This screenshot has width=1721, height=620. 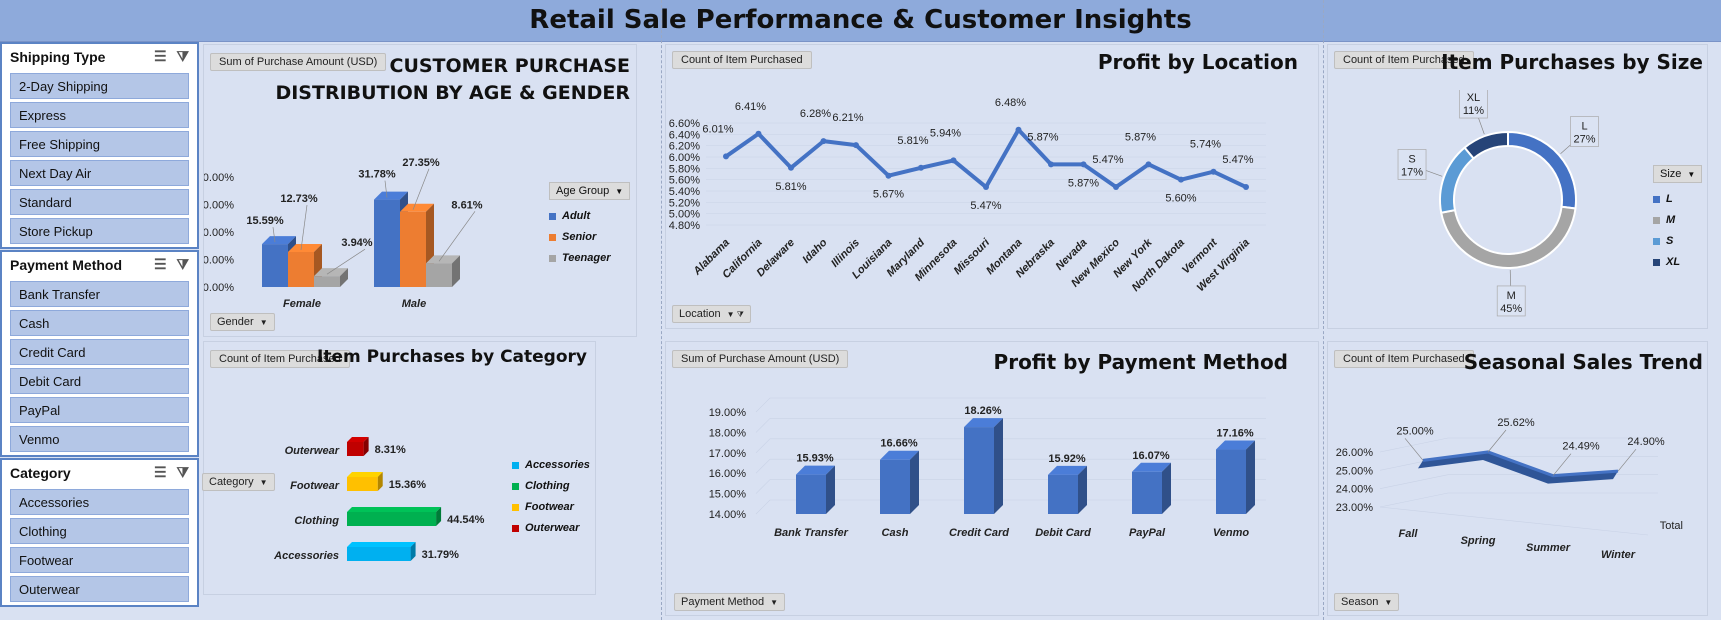 I want to click on x-tick-label: Male, so click(x=414, y=304).